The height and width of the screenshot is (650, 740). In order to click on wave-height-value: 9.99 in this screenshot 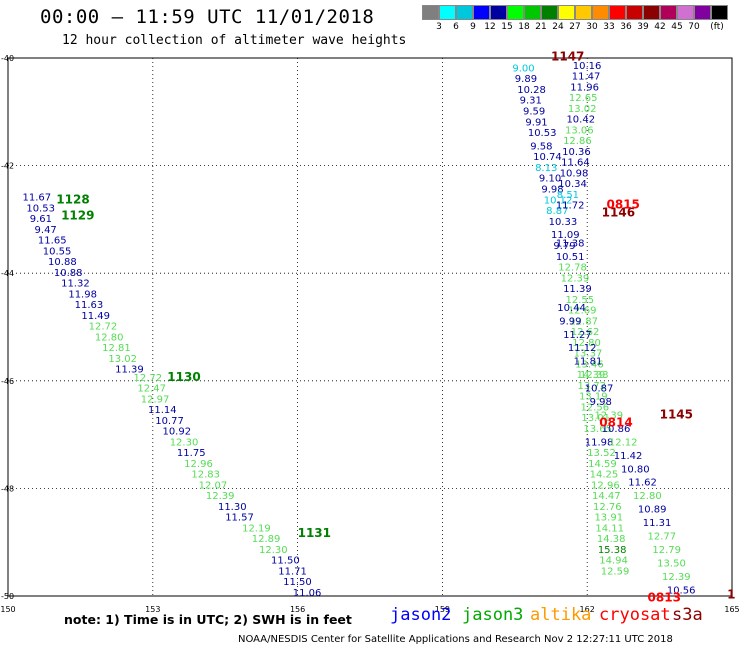, I will do `click(570, 321)`.